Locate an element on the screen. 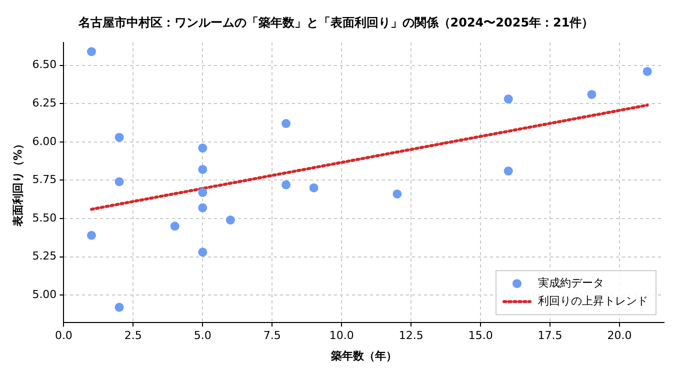 Image resolution: width=682 pixels, height=375 pixels. y-tick-label: 5.50 is located at coordinates (44, 217).